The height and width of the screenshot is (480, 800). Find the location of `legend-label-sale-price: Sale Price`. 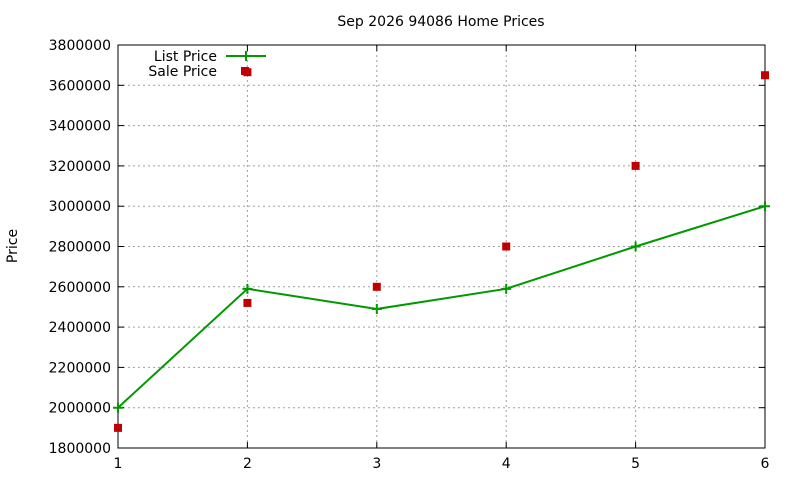

legend-label-sale-price: Sale Price is located at coordinates (182, 72).